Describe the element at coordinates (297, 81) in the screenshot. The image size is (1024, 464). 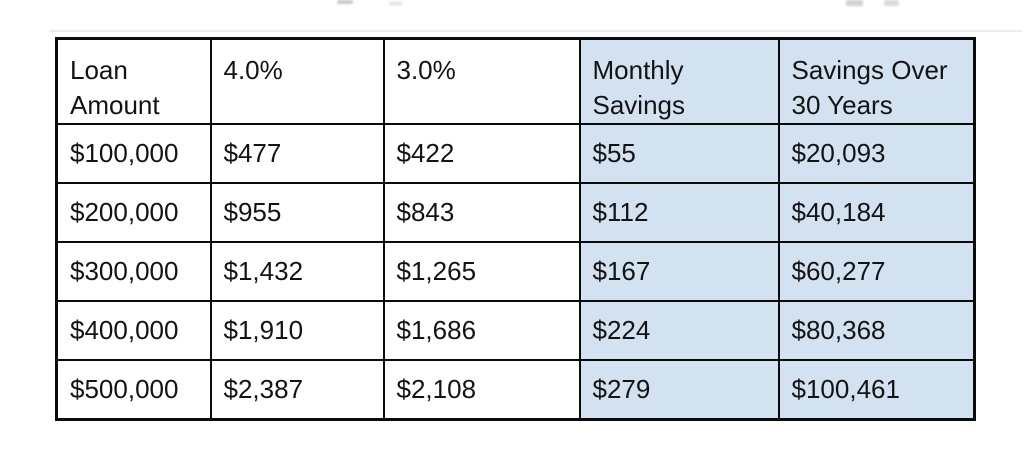
I see `header-rate-4-percent: 4.0%` at that location.